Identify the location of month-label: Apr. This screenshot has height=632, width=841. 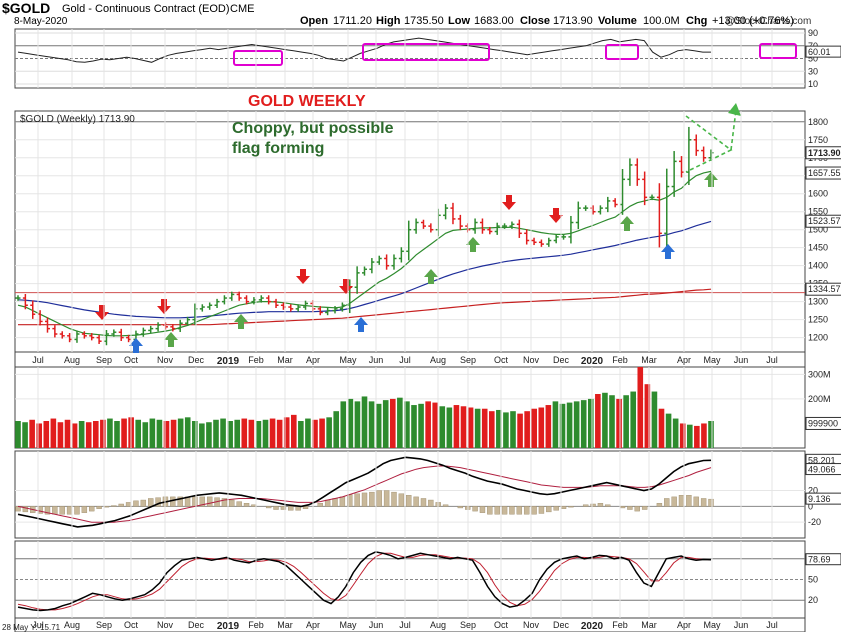
(313, 625).